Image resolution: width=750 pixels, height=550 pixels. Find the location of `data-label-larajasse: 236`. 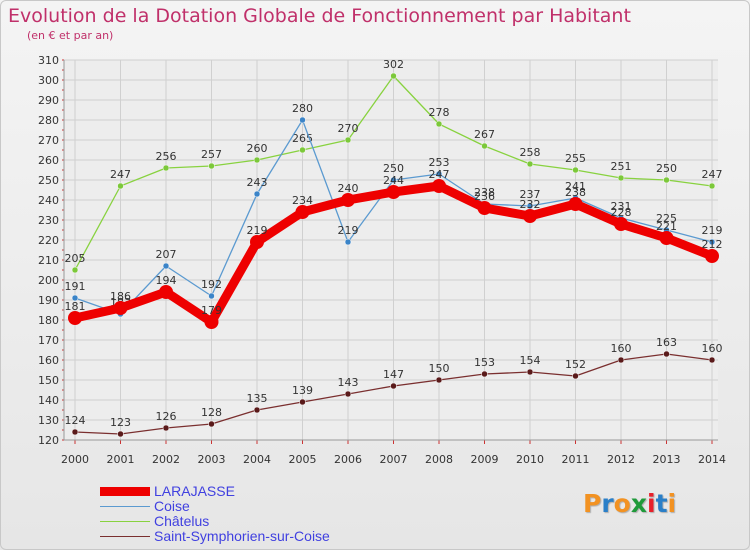

data-label-larajasse: 236 is located at coordinates (484, 196).